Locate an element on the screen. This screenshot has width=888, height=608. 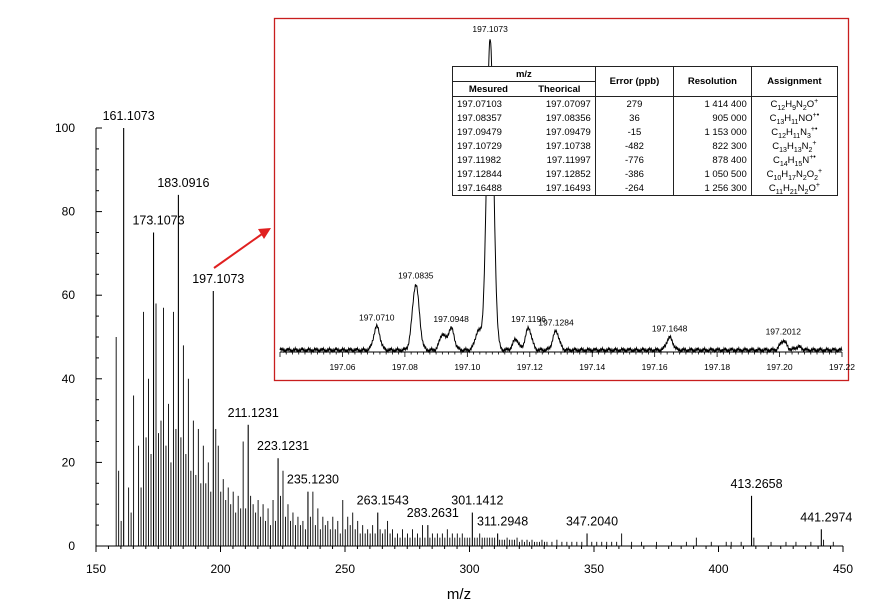
main-x-tick-label: 300 is located at coordinates (469, 569).